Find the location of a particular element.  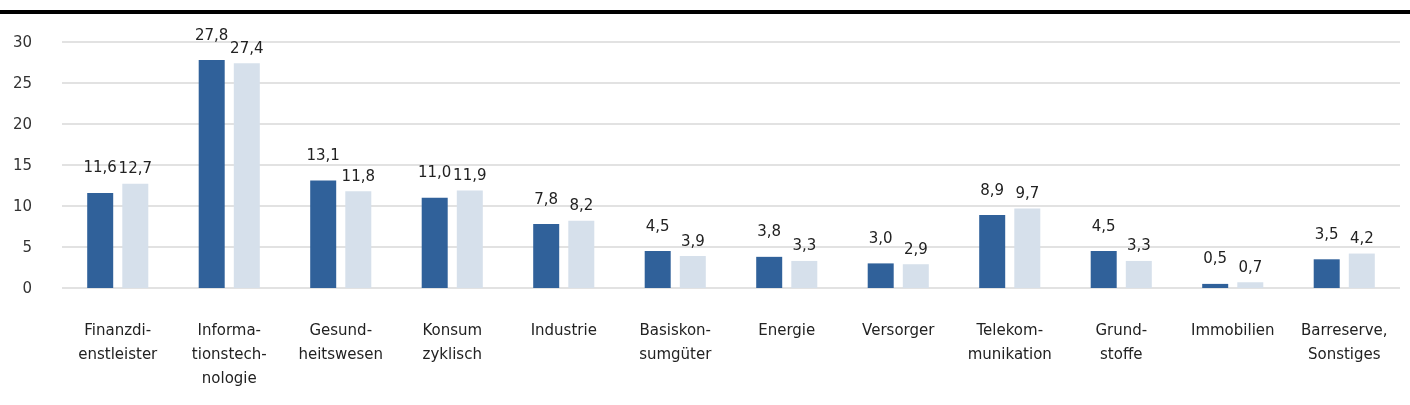

y-tick-label: 0 is located at coordinates (27, 288).